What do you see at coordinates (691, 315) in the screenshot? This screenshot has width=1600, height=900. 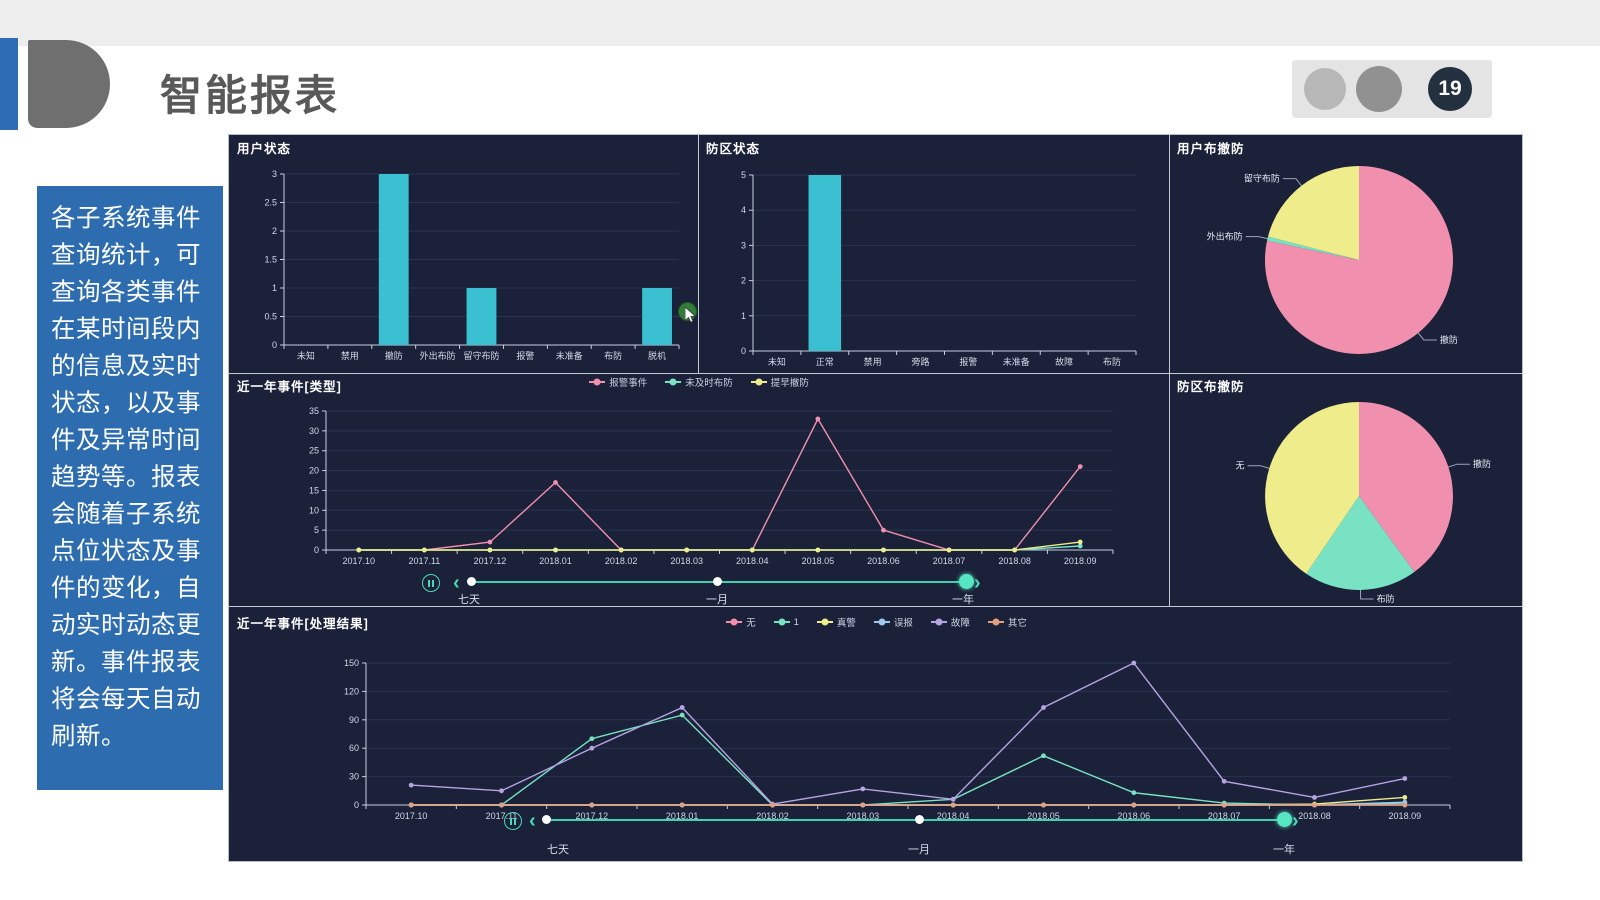 I see `cursor-arrow-icon` at bounding box center [691, 315].